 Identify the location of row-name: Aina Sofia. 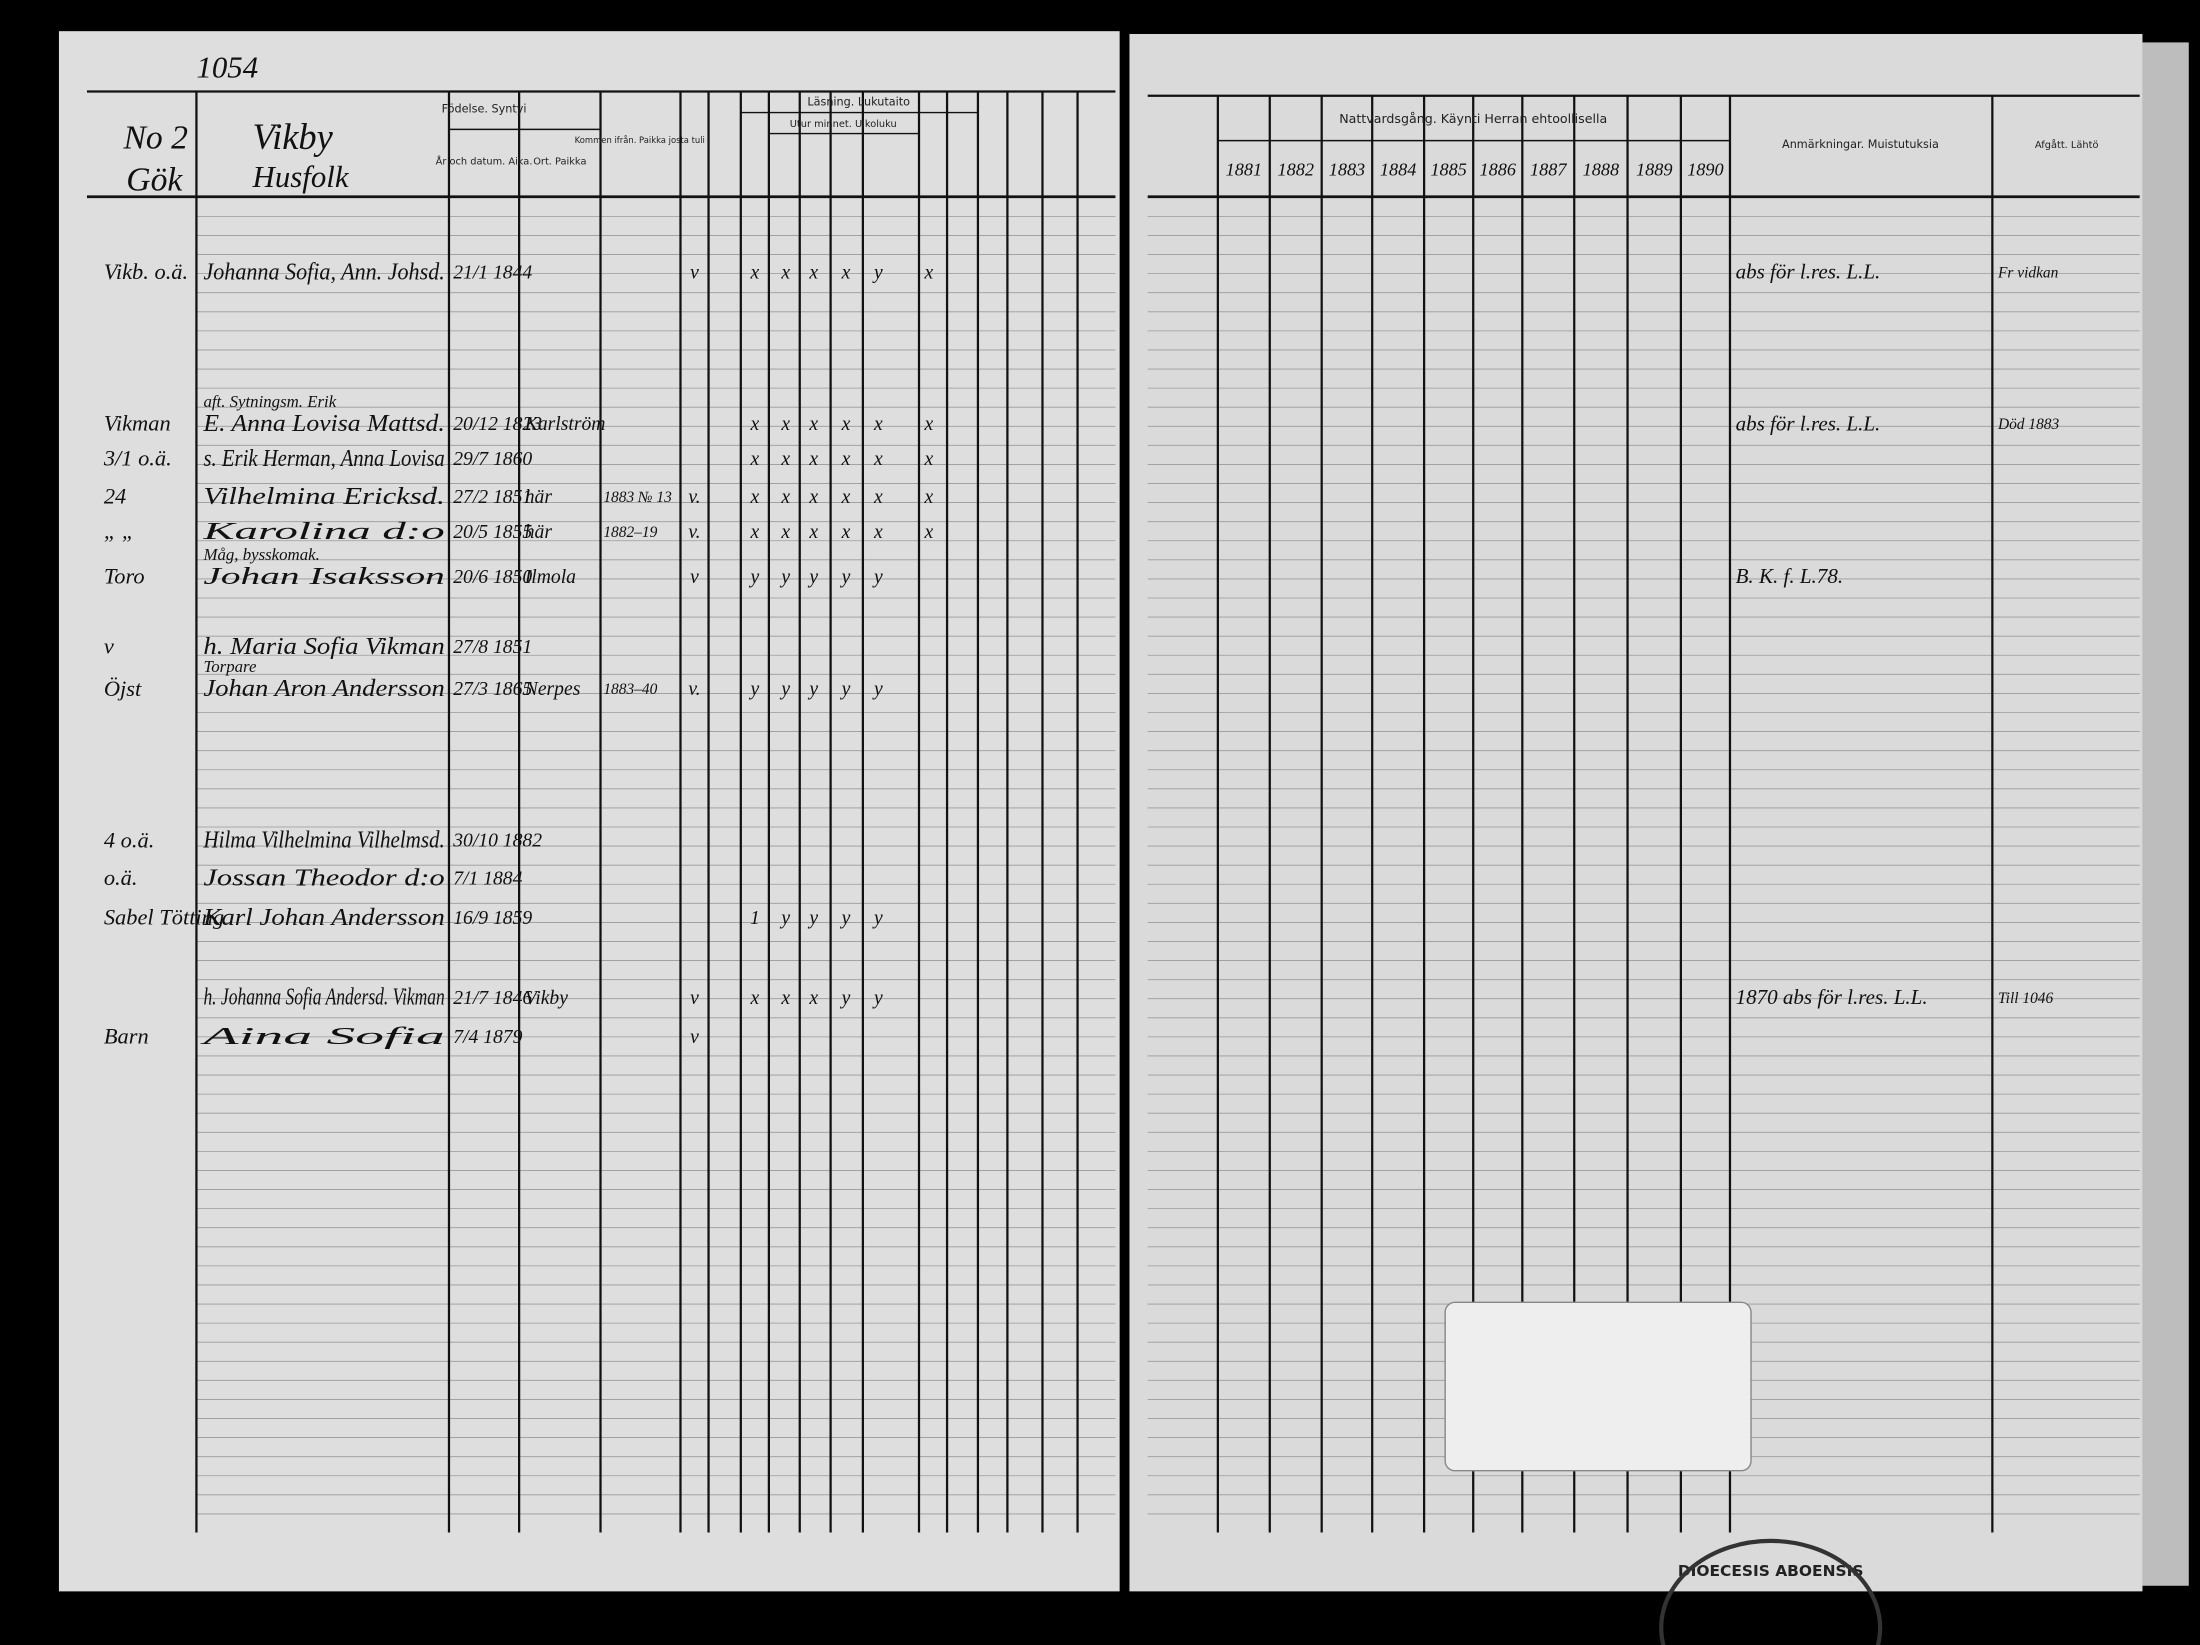
(322, 1037).